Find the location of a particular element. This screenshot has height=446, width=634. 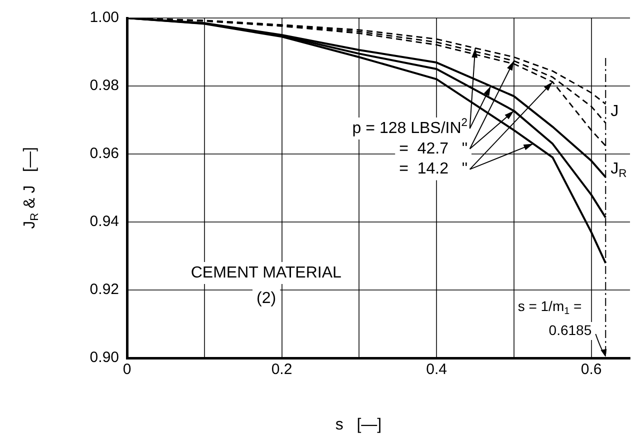

y-axis-title: JR & J [—] is located at coordinates (31, 188).